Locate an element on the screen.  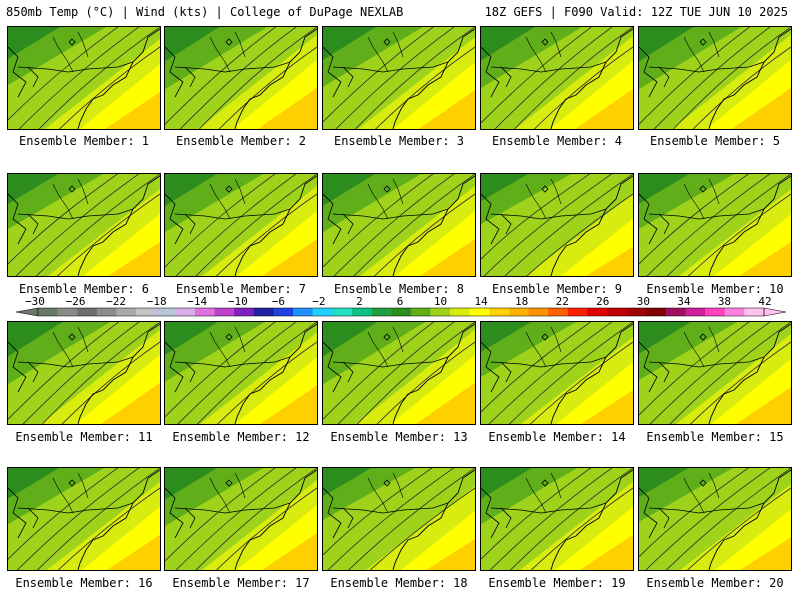
colorbar-tick-label: 10 is located at coordinates (440, 301).